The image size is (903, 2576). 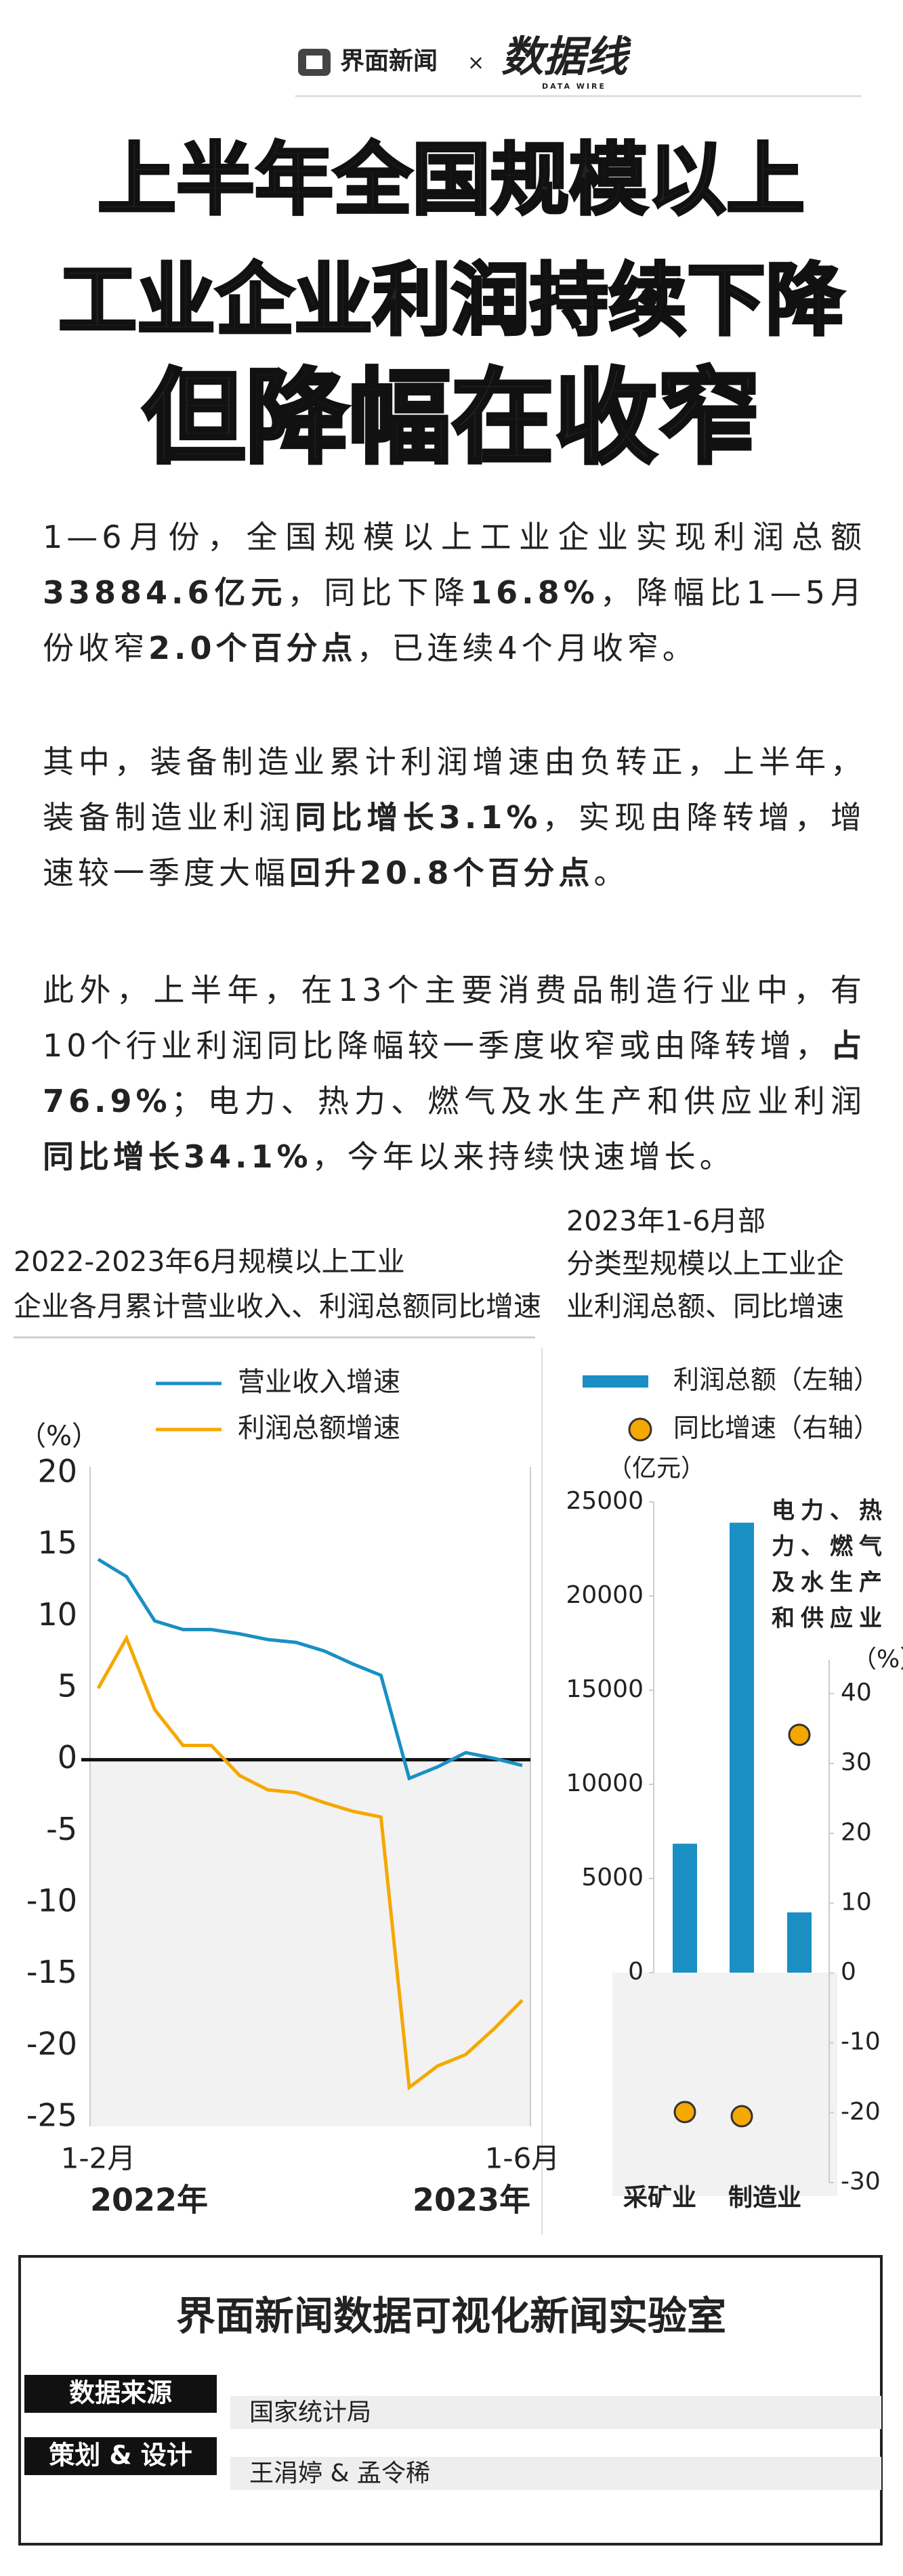 What do you see at coordinates (856, 1762) in the screenshot?
I see `y2-tick-label: 30` at bounding box center [856, 1762].